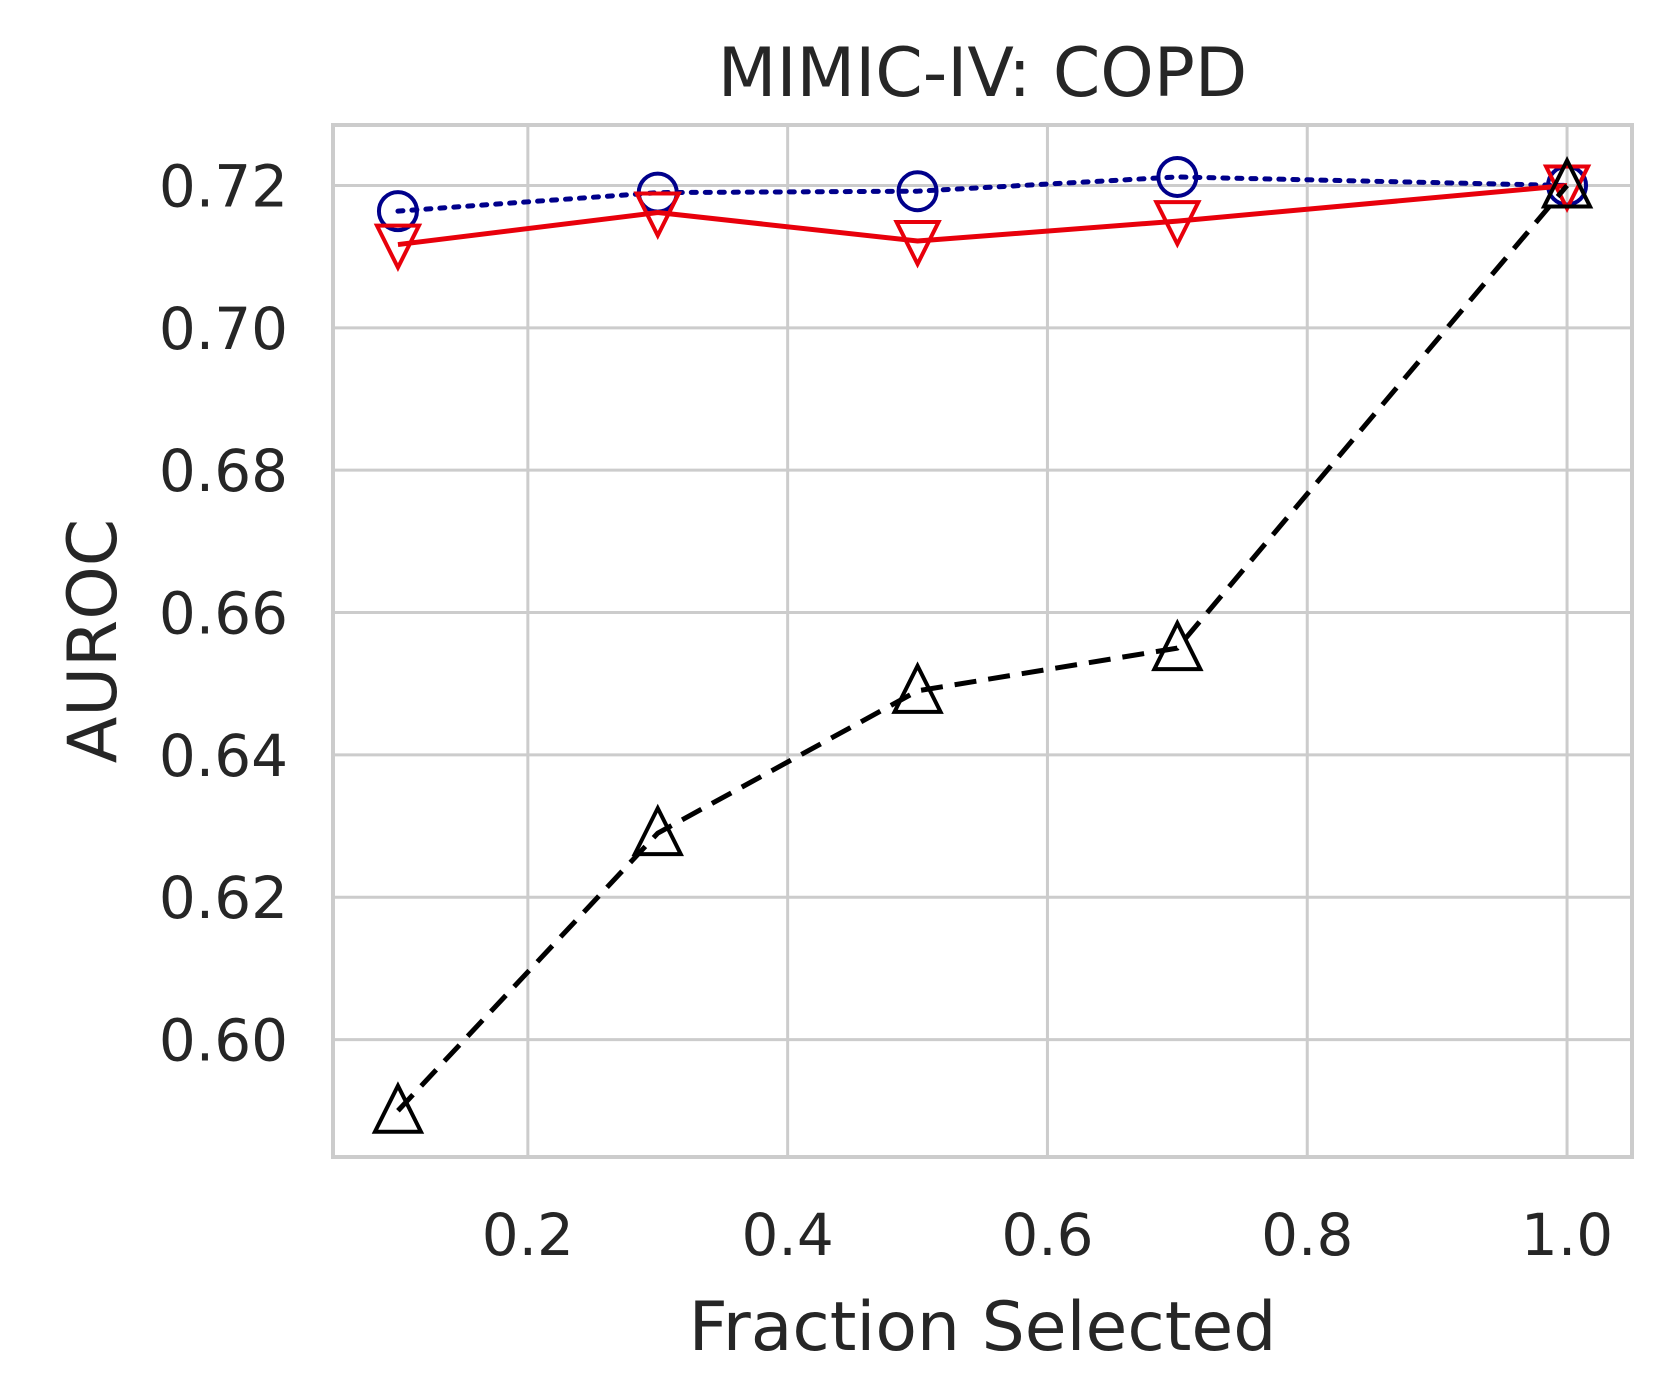 This screenshot has height=1398, width=1659. I want to click on y-tick-label: 0.66, so click(223, 614).